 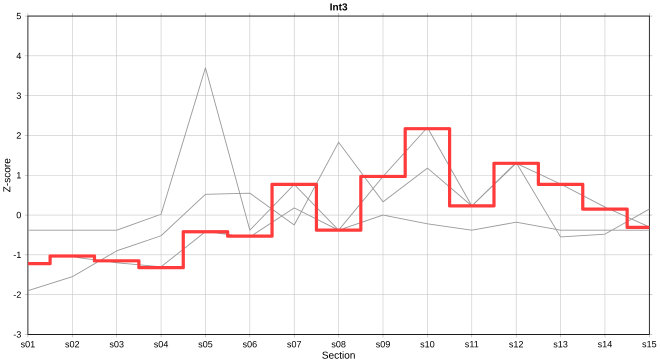 I want to click on x-tick-label: s01, so click(x=27, y=344).